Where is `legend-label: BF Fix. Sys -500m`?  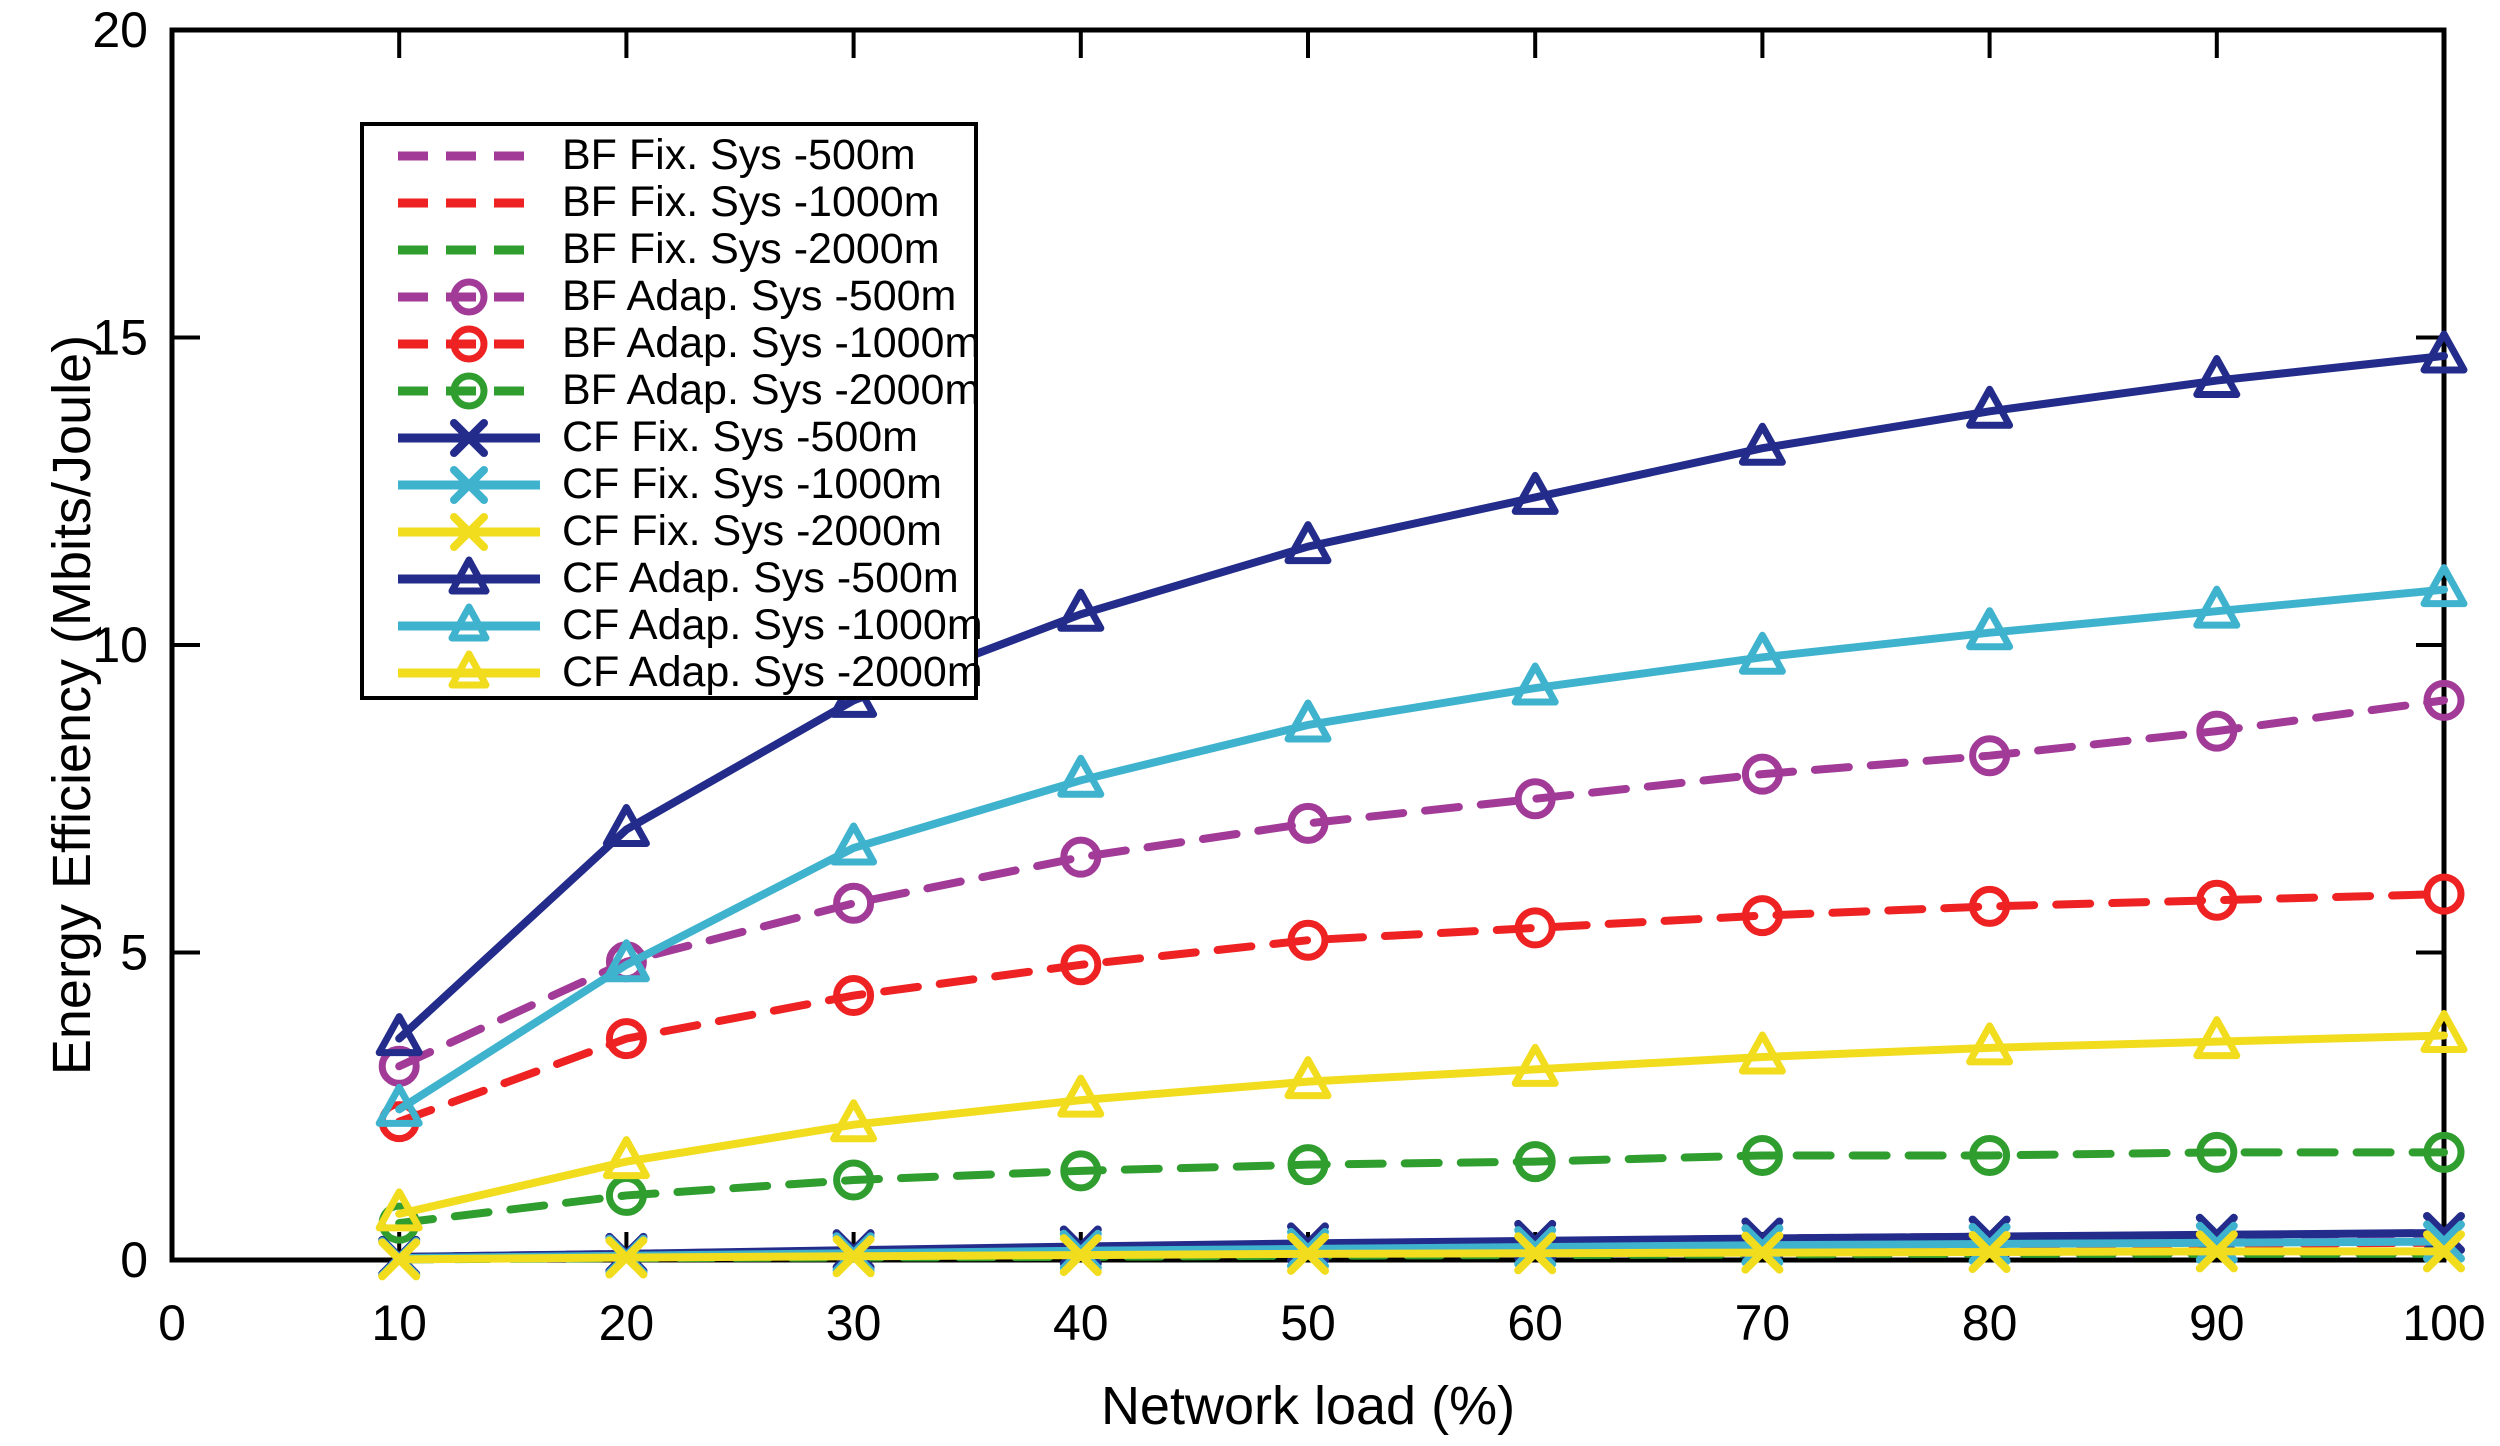
legend-label: BF Fix. Sys -500m is located at coordinates (739, 155).